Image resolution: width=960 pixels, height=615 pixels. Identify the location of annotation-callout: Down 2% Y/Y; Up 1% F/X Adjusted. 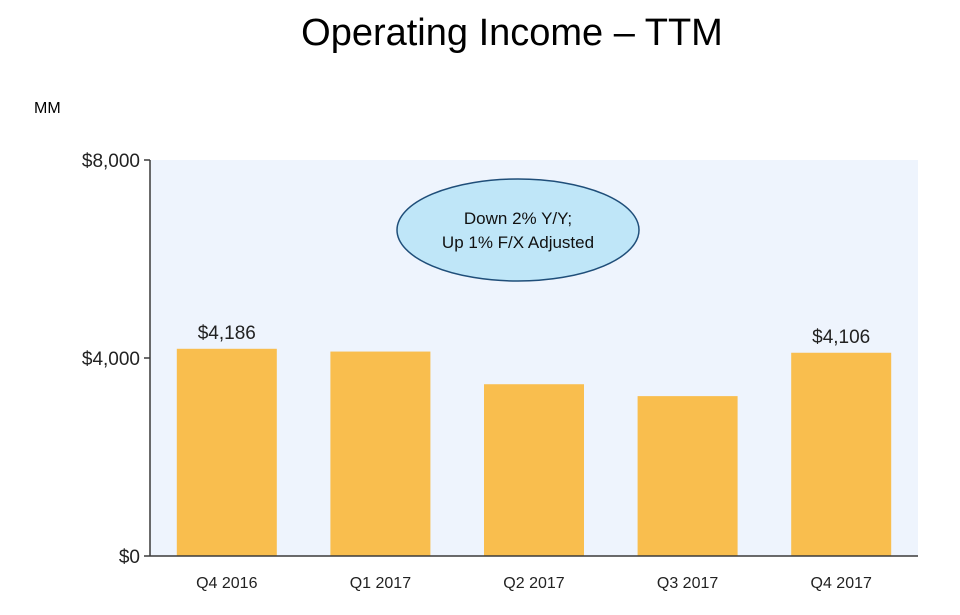
(518, 230).